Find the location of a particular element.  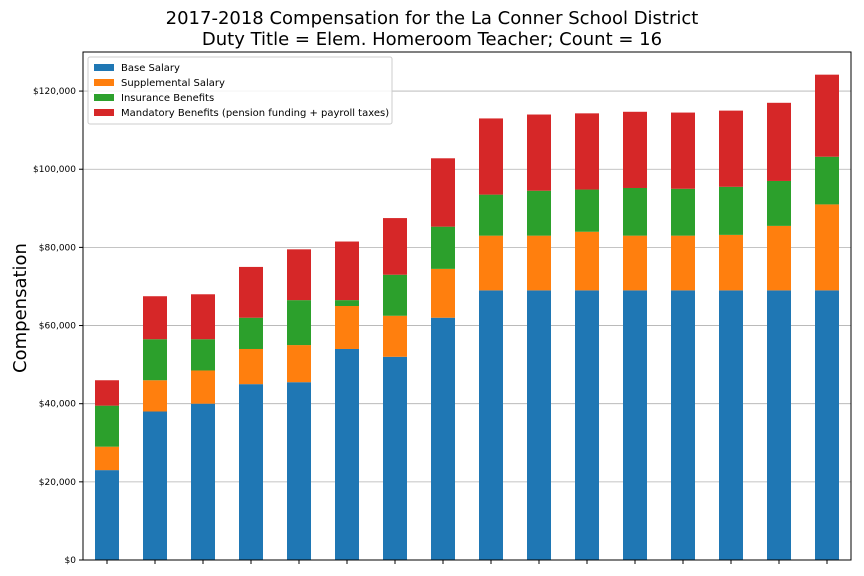

y-tick-label: $120,000 is located at coordinates (54, 92).